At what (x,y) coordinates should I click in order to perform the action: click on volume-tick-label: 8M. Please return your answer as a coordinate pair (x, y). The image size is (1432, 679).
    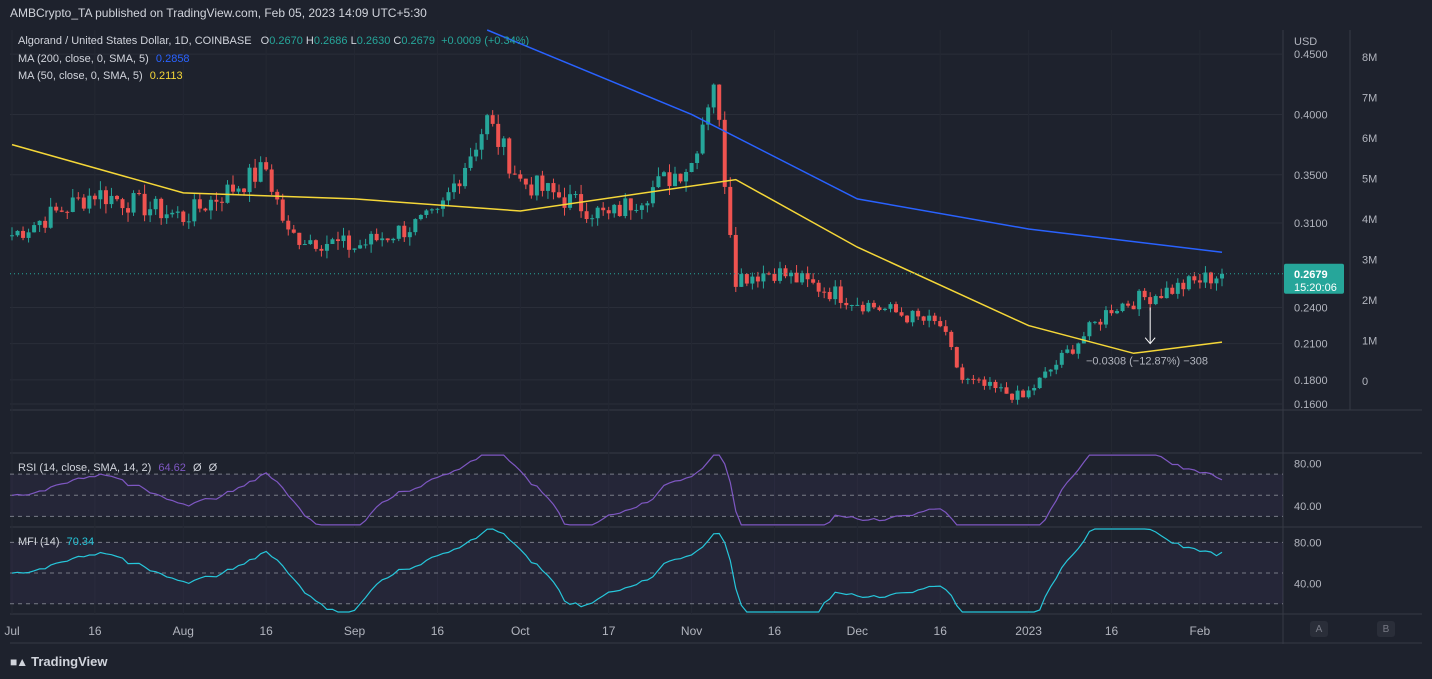
    Looking at the image, I should click on (1369, 58).